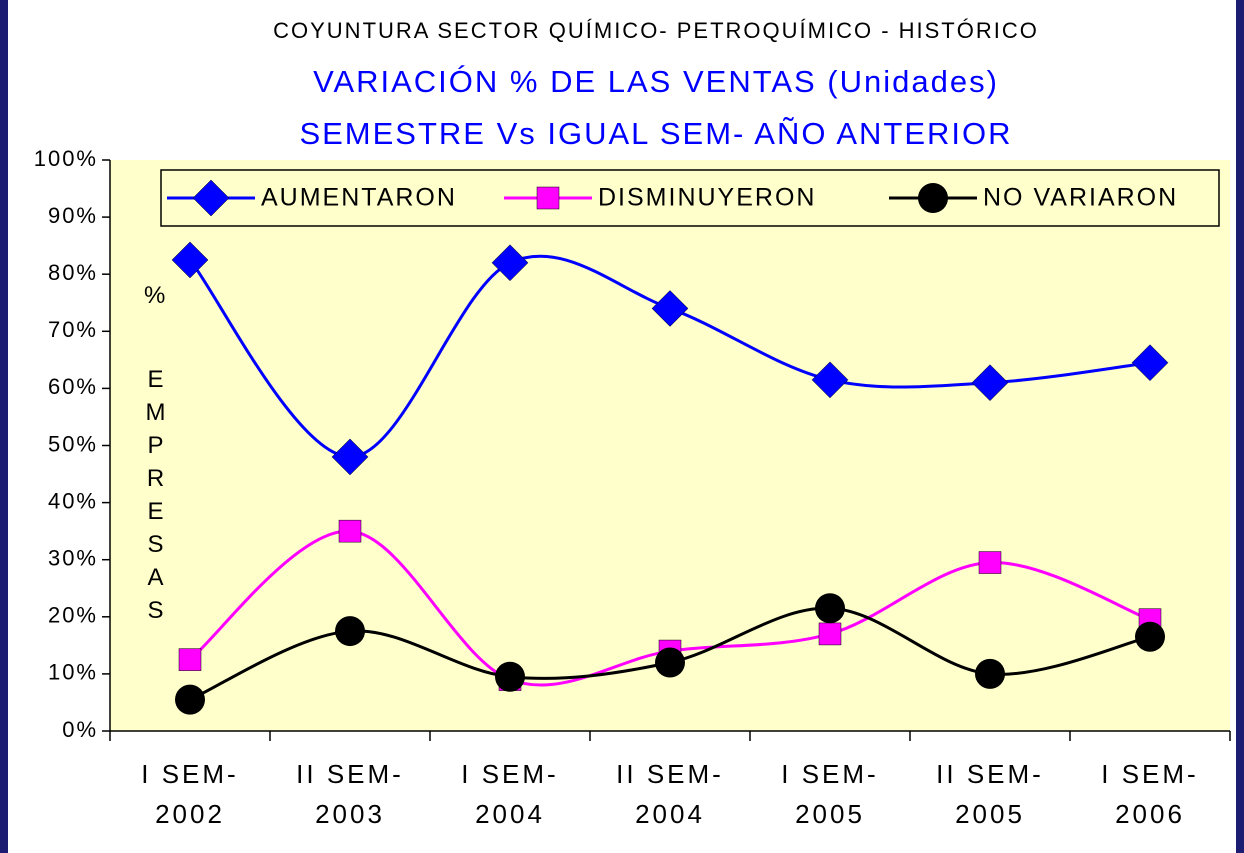 The image size is (1244, 853). What do you see at coordinates (707, 198) in the screenshot?
I see `legend-label: DISMINUYERON` at bounding box center [707, 198].